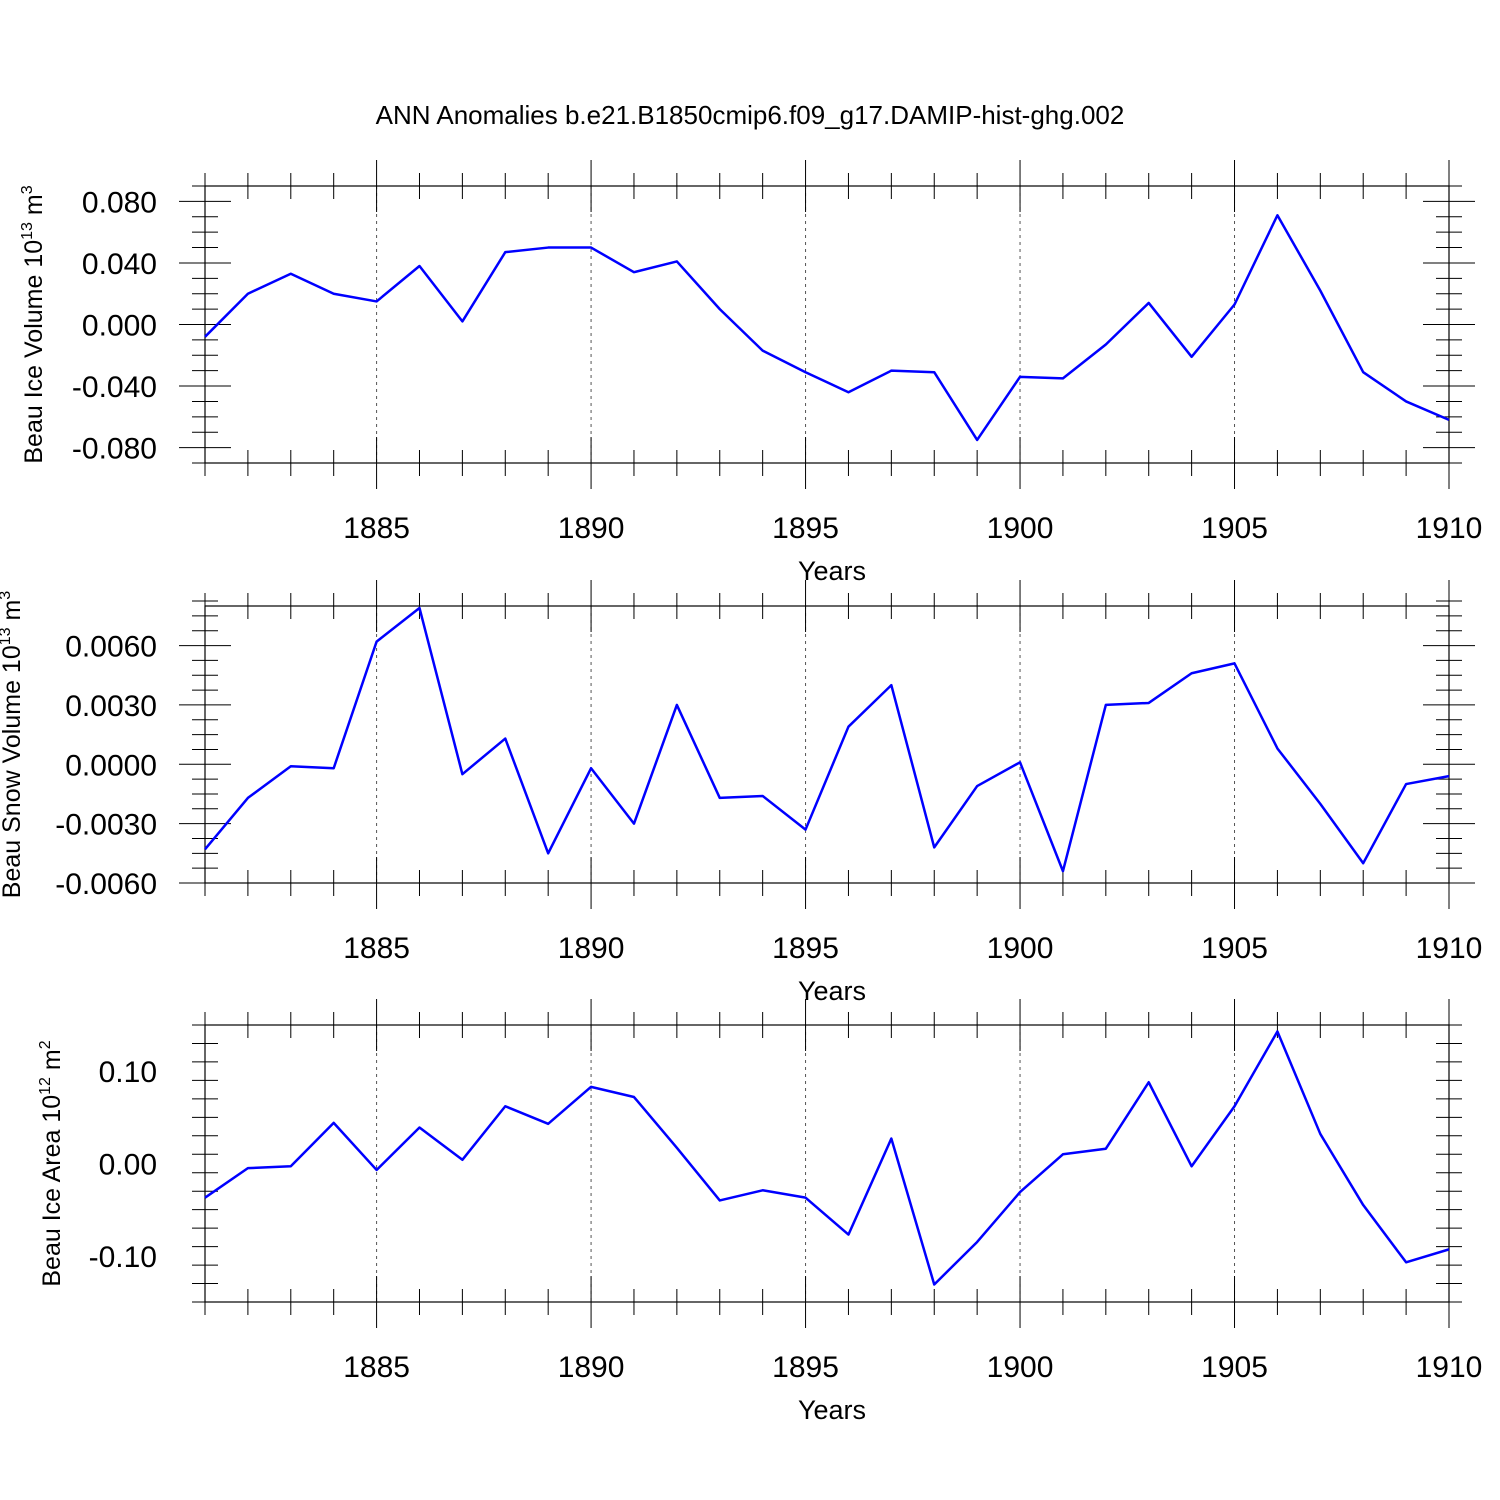 The image size is (1500, 1500). Describe the element at coordinates (119, 202) in the screenshot. I see `y-tick-label: 0.080` at that location.